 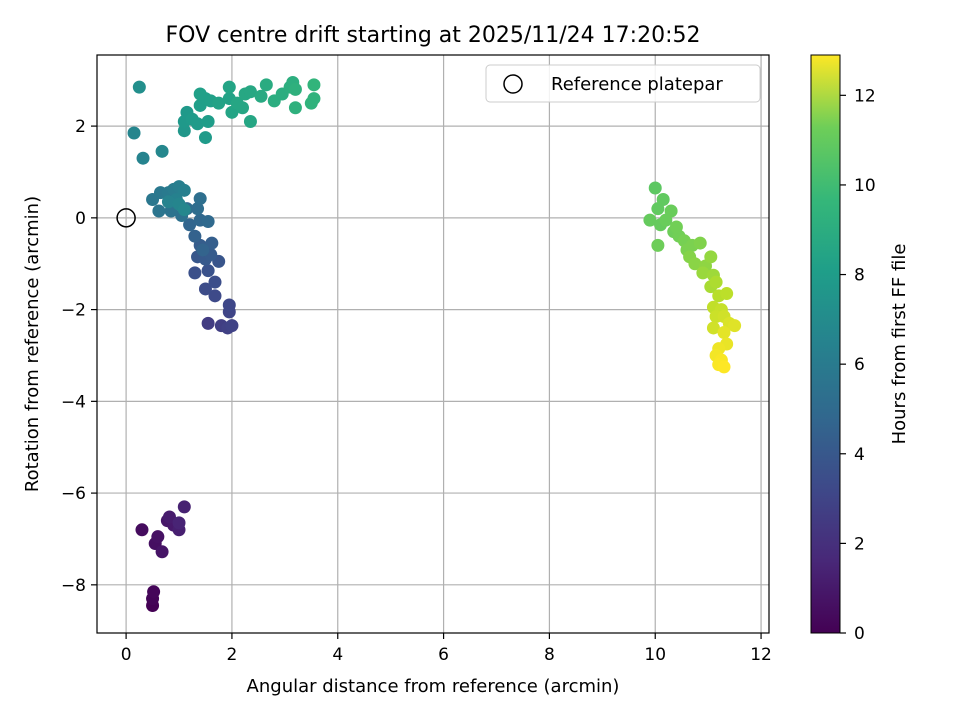 I want to click on x-tick-label: 0, so click(x=126, y=655).